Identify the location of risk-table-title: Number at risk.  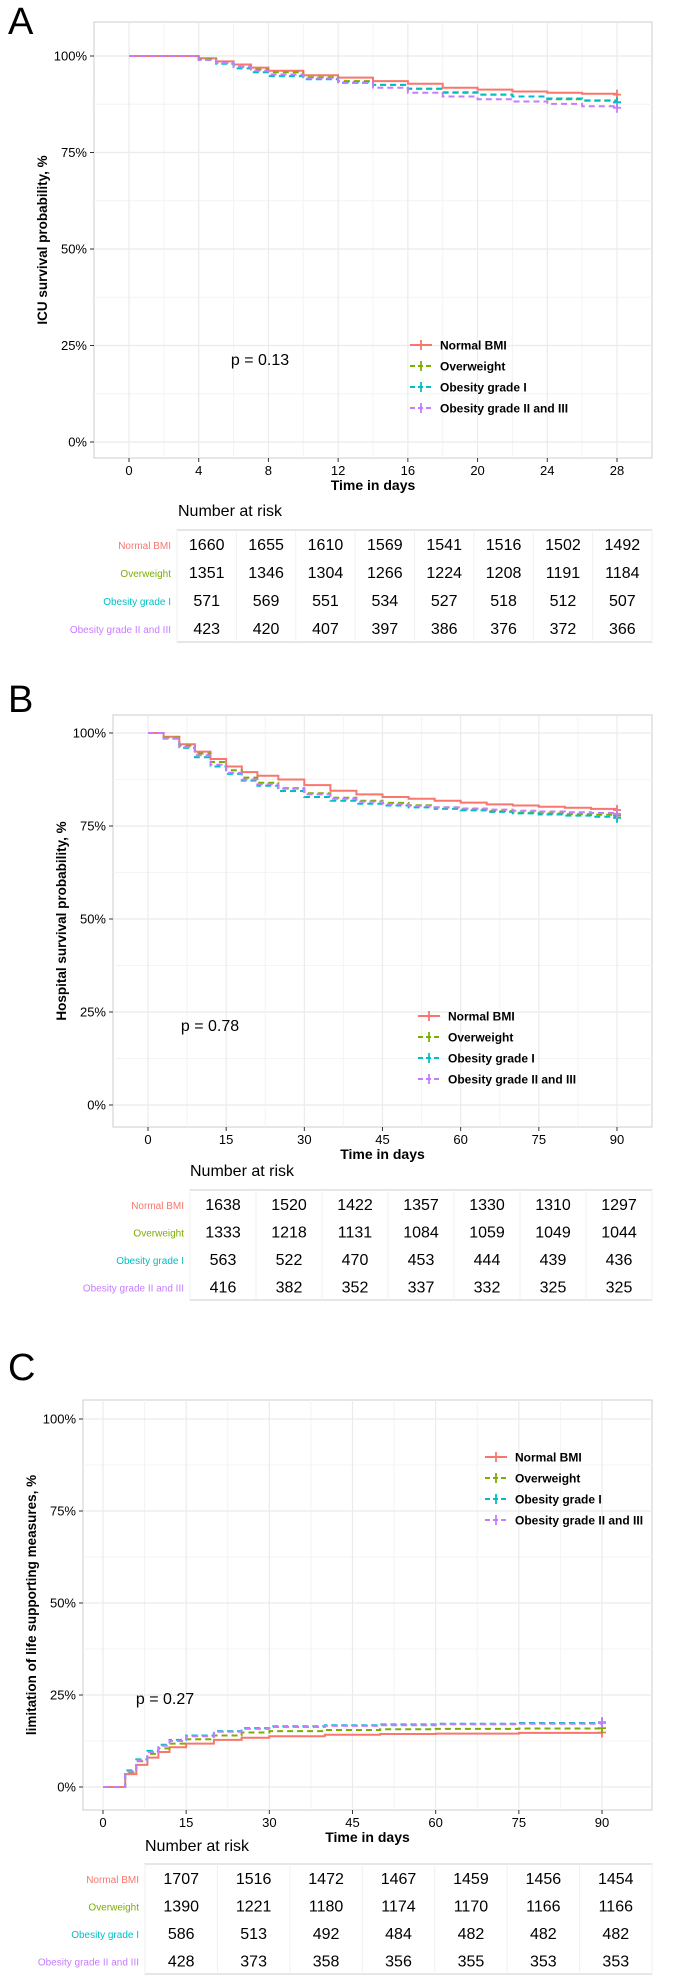
(230, 511).